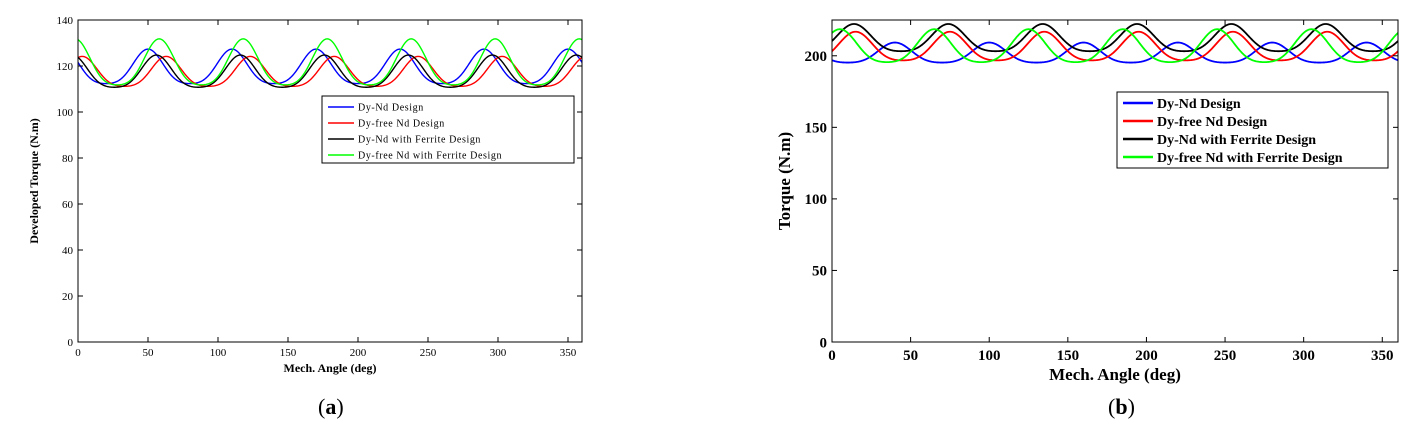 The width and height of the screenshot is (1426, 435). What do you see at coordinates (65, 21) in the screenshot?
I see `y-tick-label: 140` at bounding box center [65, 21].